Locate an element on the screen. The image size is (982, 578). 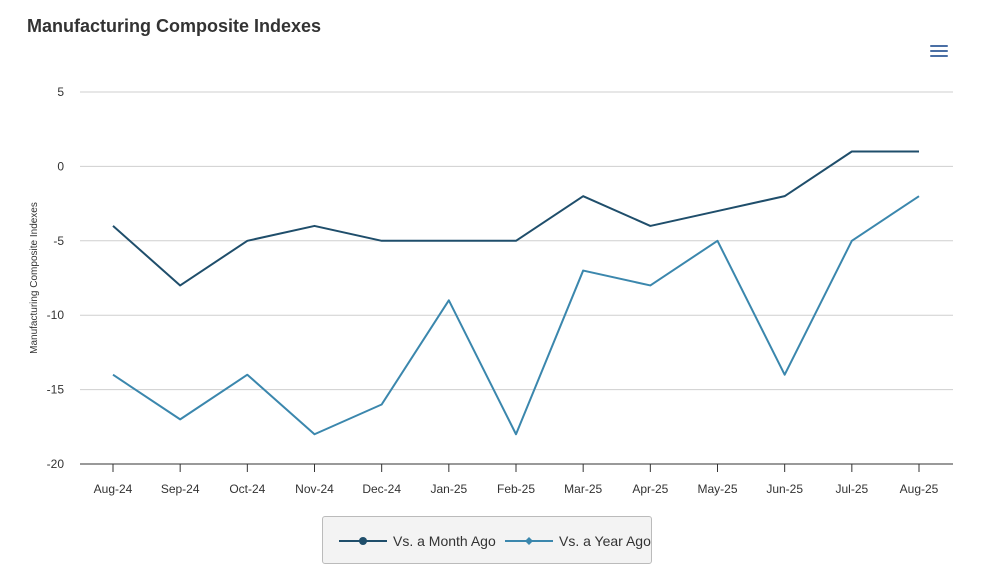
x-tick-label: Aug-24 is located at coordinates (113, 489).